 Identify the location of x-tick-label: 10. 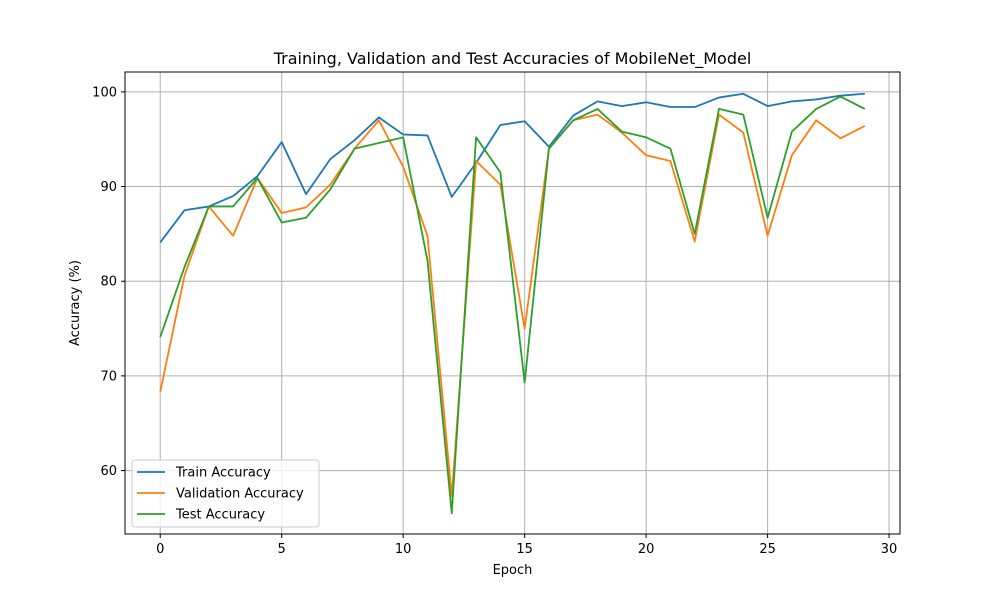
(403, 549).